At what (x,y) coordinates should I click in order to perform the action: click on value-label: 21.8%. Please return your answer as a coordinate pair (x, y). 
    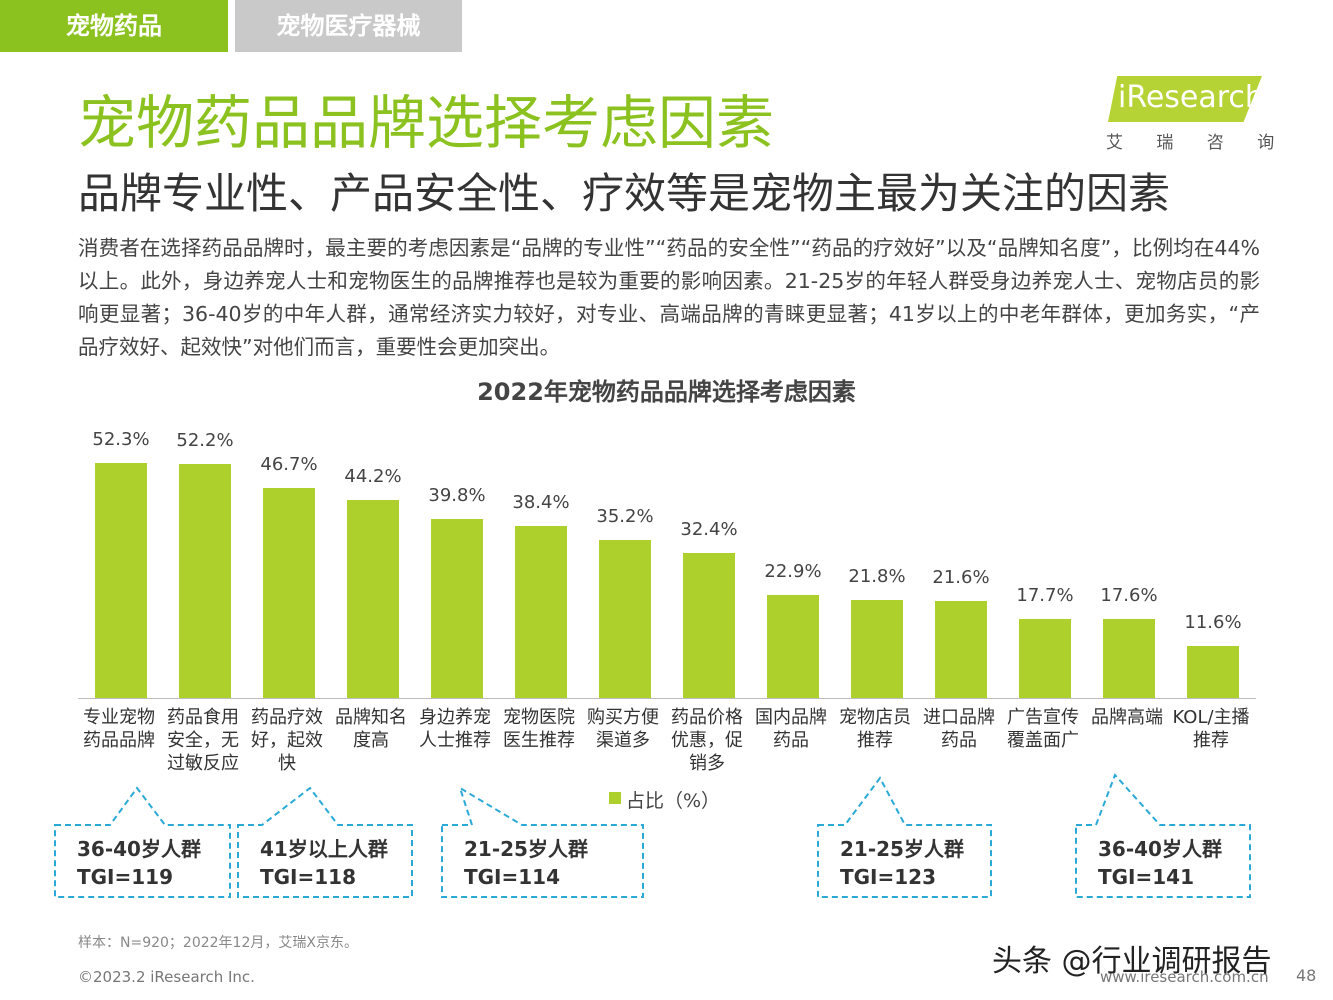
    Looking at the image, I should click on (877, 577).